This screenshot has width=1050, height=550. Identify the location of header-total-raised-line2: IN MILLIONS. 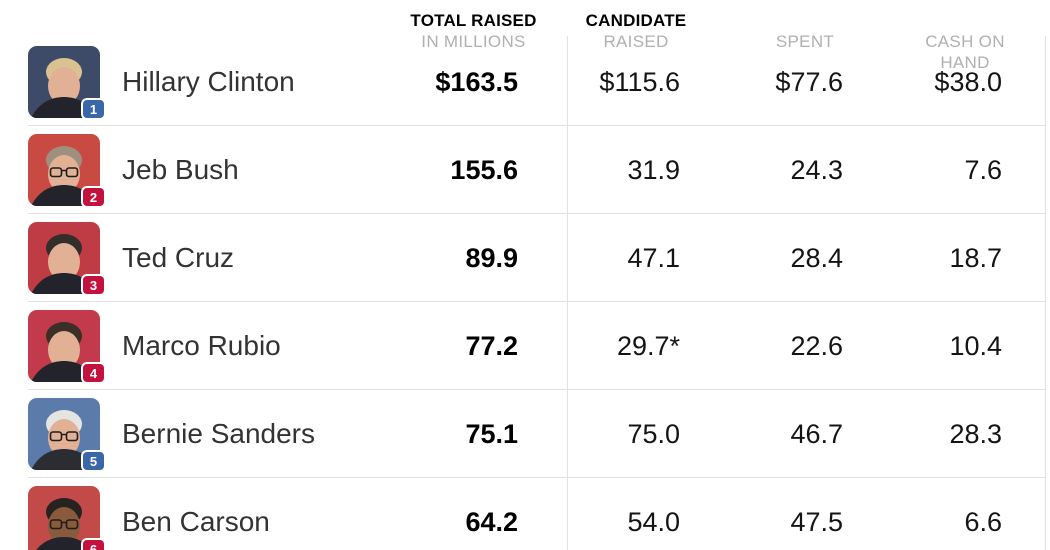
(473, 41).